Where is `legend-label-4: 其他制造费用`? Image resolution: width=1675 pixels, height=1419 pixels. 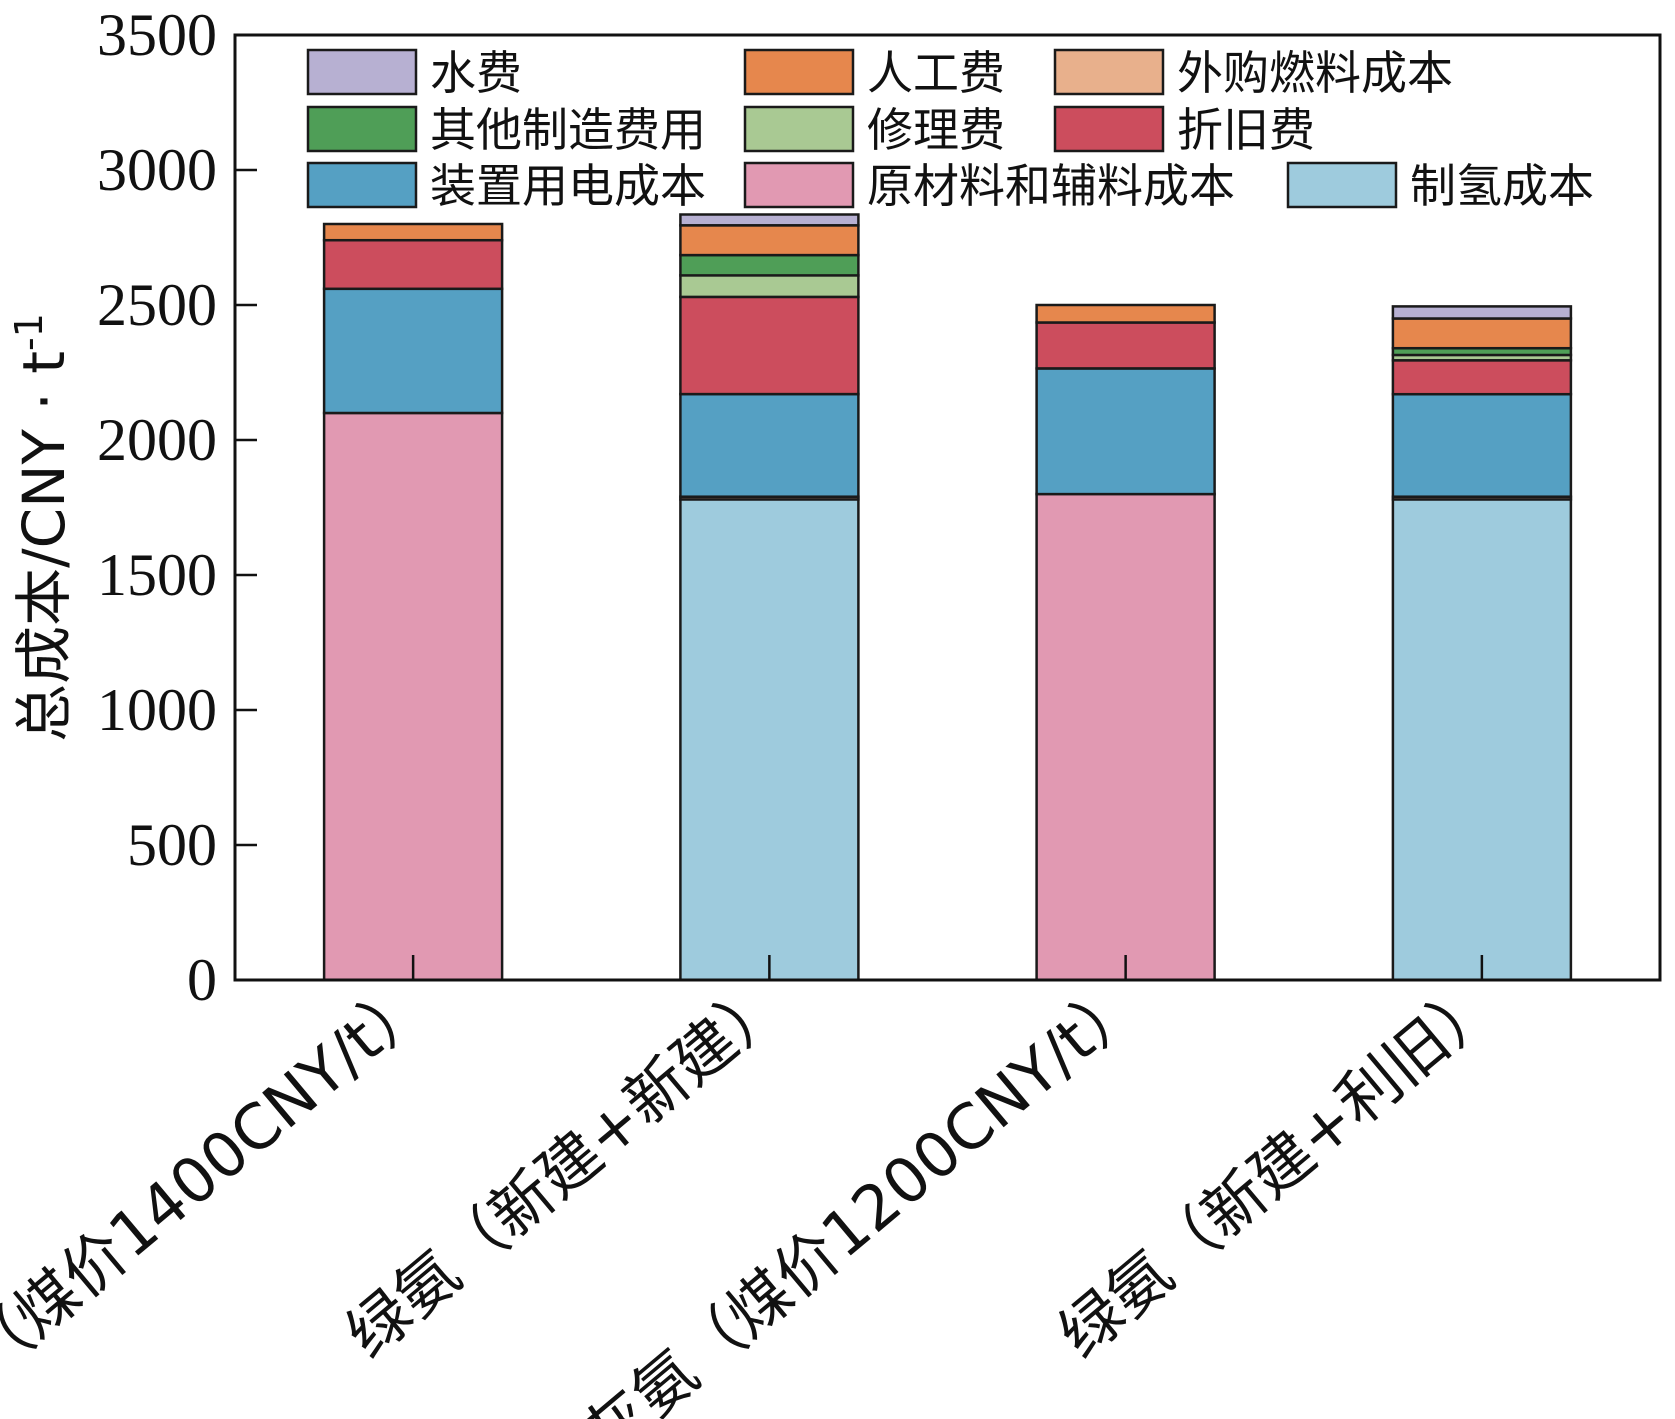
legend-label-4: 其他制造费用 is located at coordinates (568, 130).